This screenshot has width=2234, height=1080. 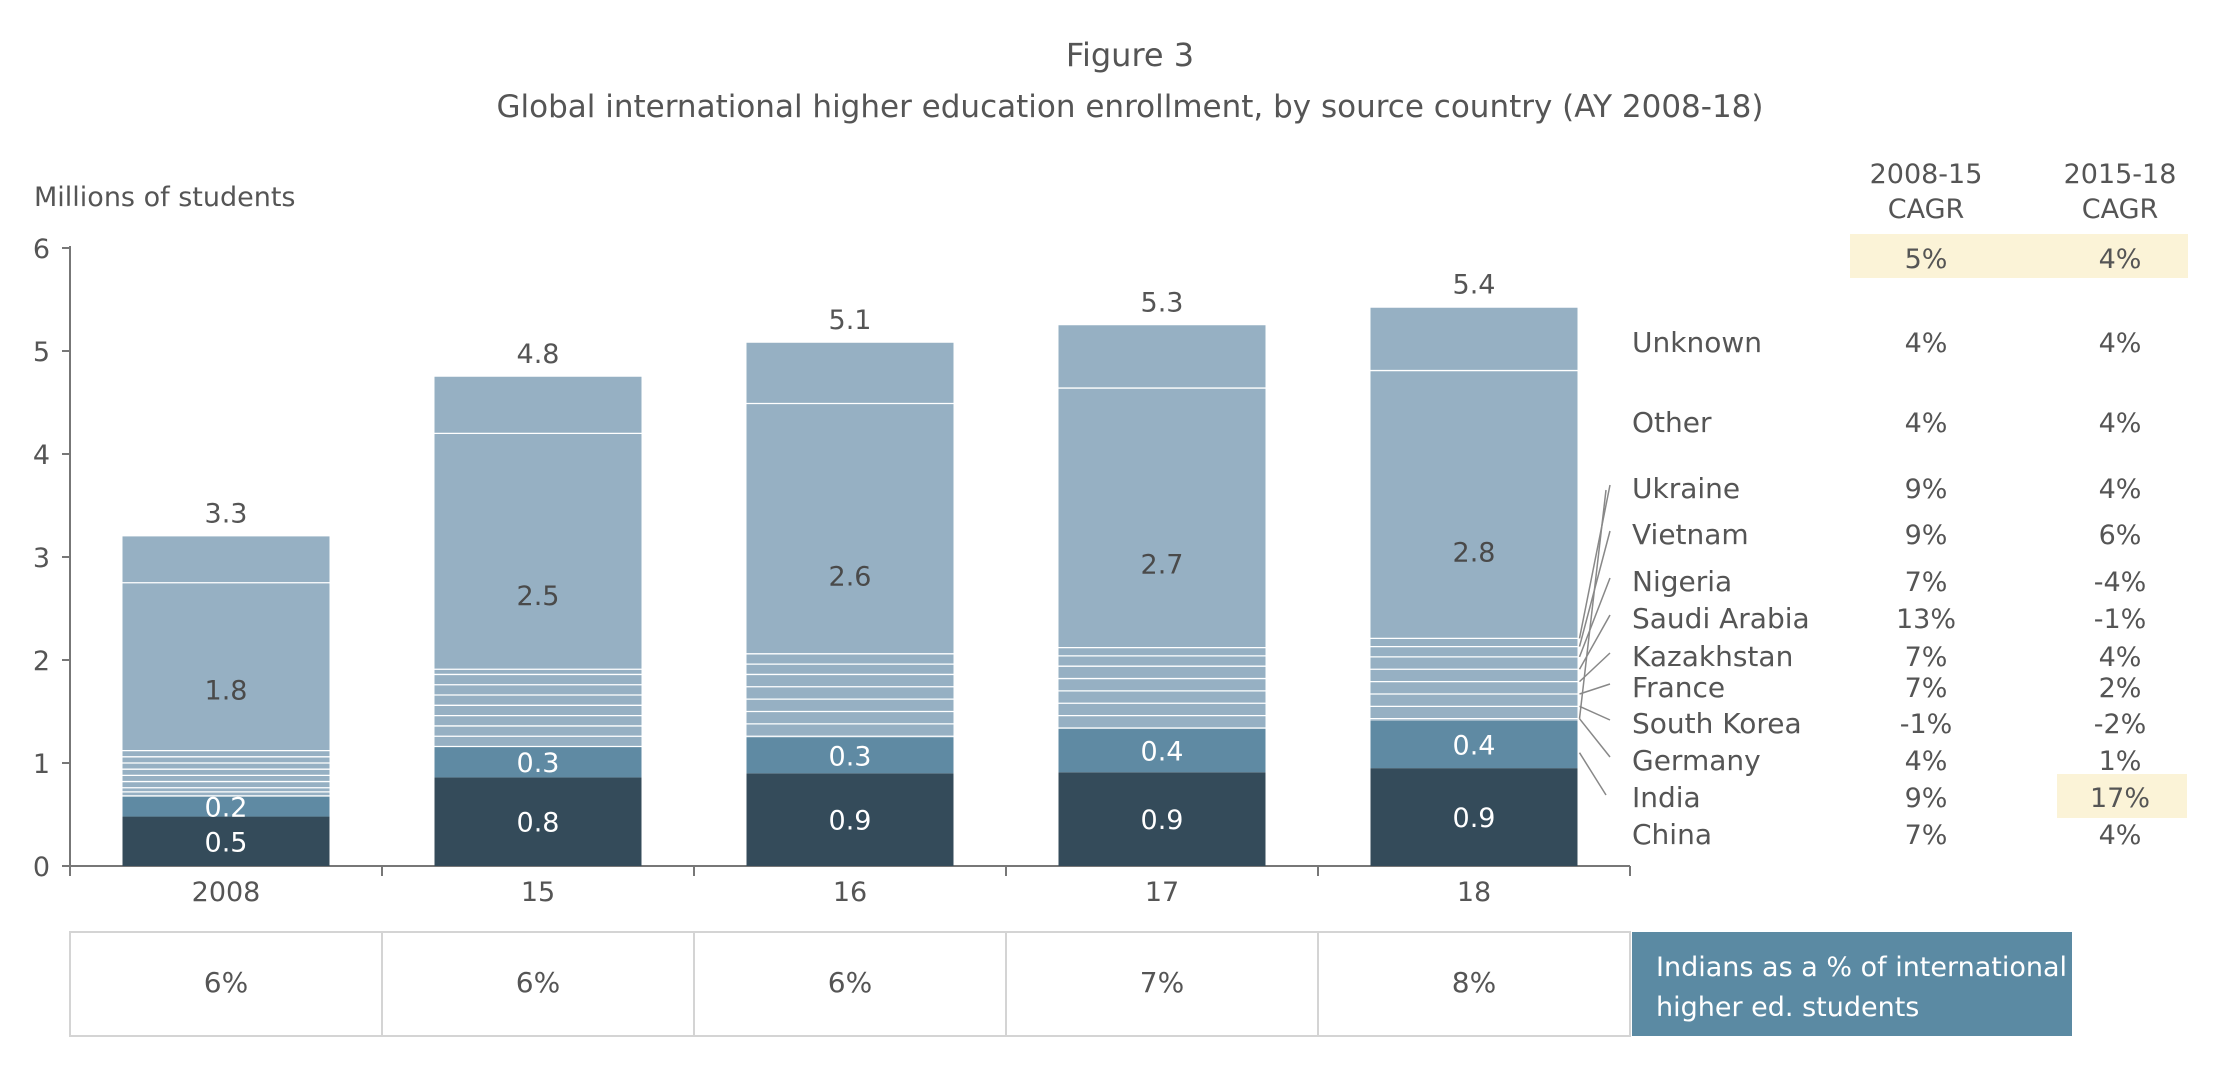 I want to click on bar-value-label: 0.5, so click(x=226, y=842).